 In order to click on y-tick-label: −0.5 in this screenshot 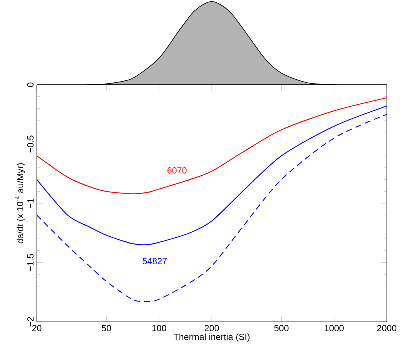, I will do `click(30, 144)`.